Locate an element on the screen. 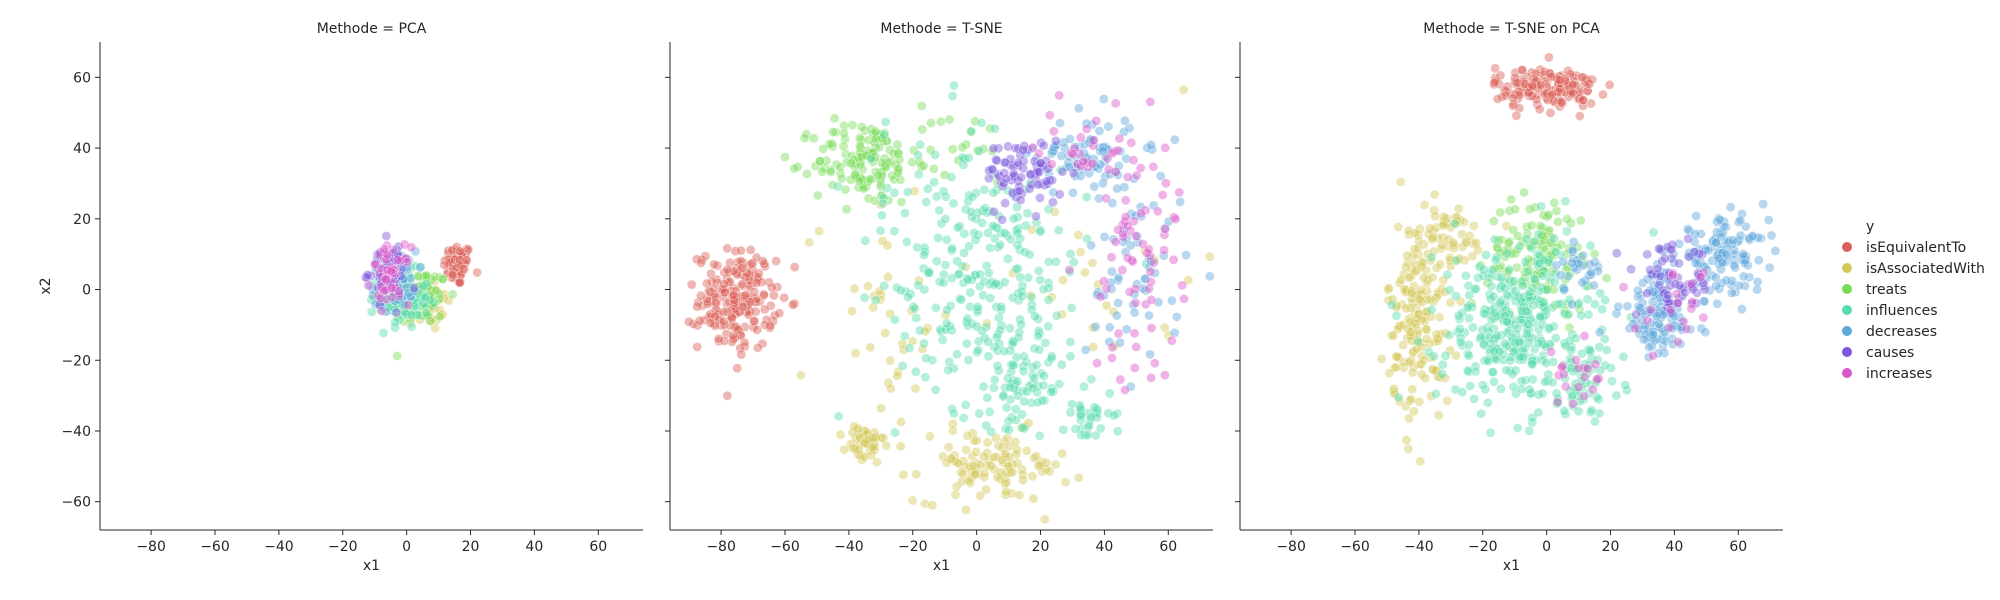 This screenshot has height=600, width=2000. legend-entry-label: treats is located at coordinates (1886, 290).